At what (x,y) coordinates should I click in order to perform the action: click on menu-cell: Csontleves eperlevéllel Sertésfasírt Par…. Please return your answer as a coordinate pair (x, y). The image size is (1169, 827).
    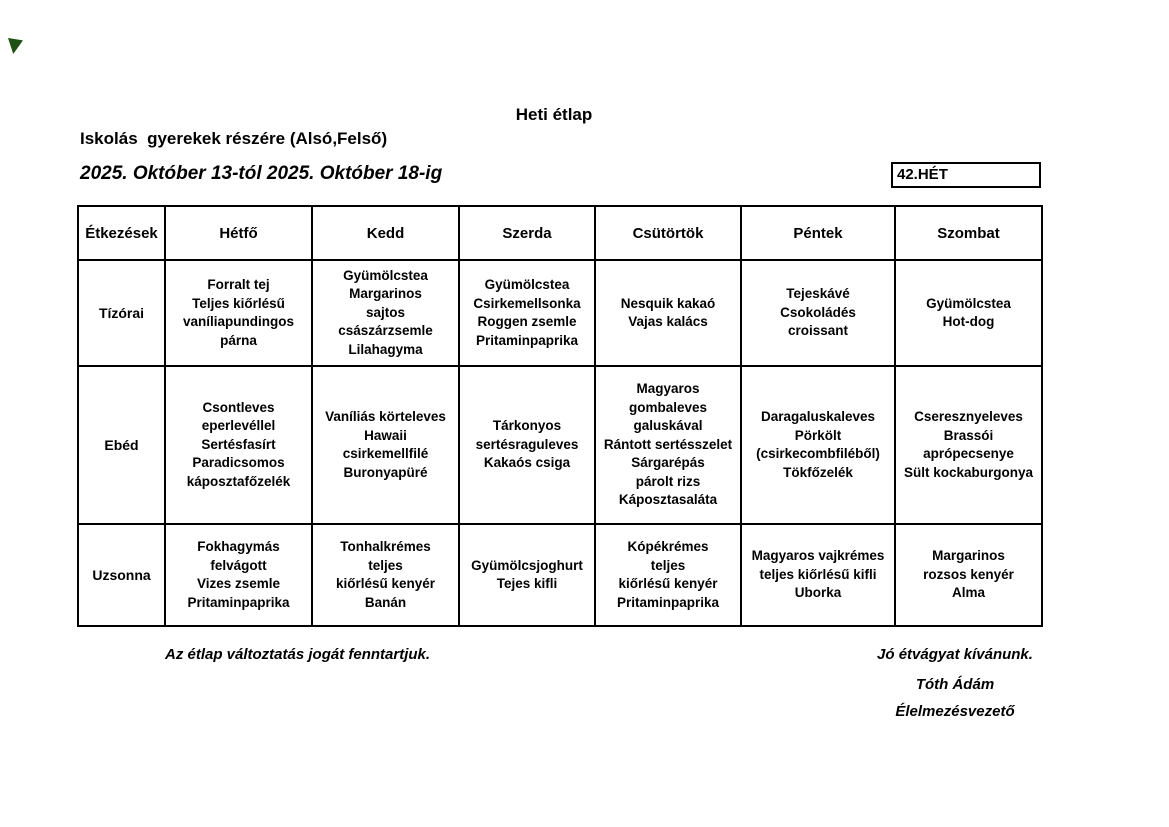
    Looking at the image, I should click on (238, 445).